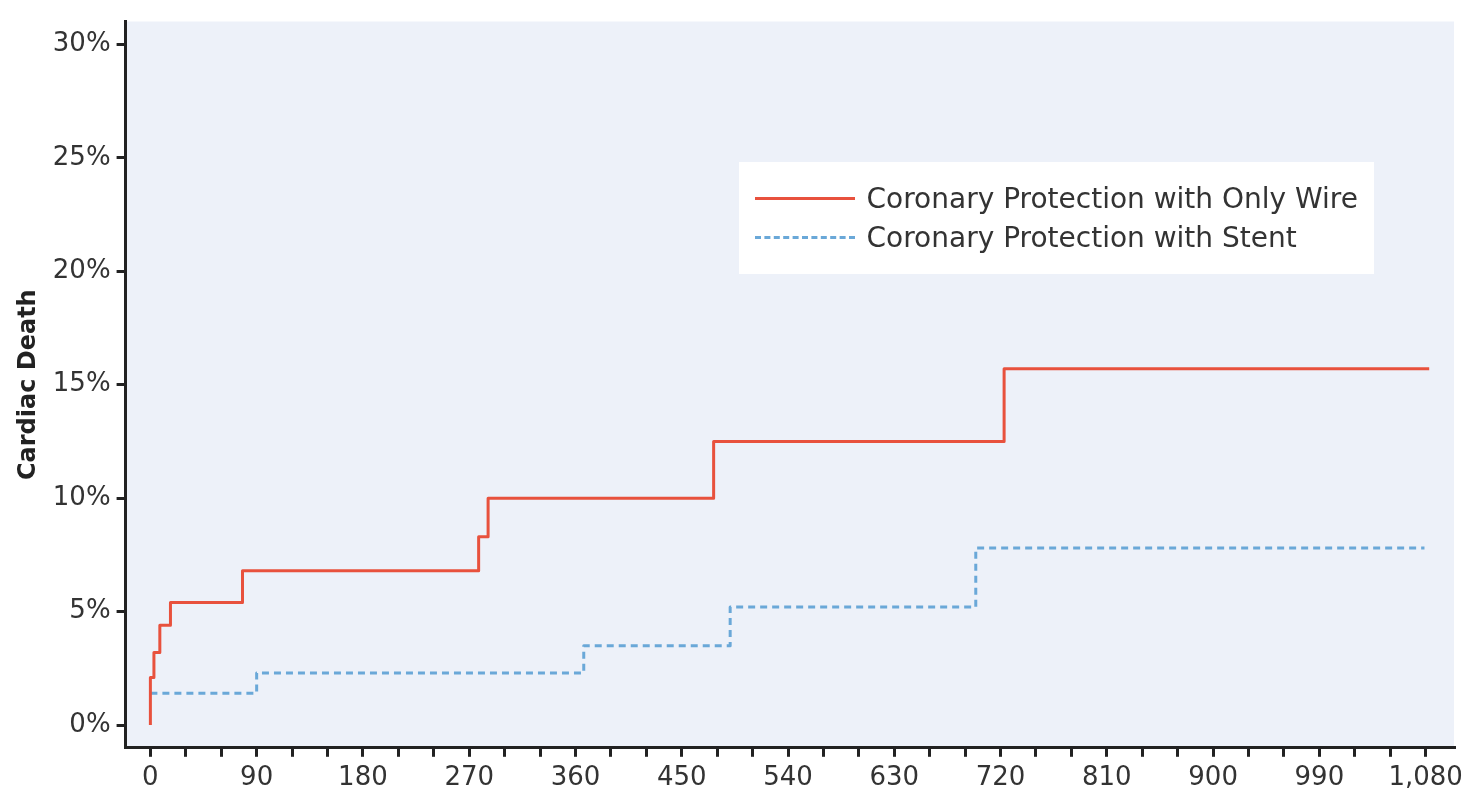 The width and height of the screenshot is (1472, 806). What do you see at coordinates (681, 776) in the screenshot?
I see `x-tick-label: 450` at bounding box center [681, 776].